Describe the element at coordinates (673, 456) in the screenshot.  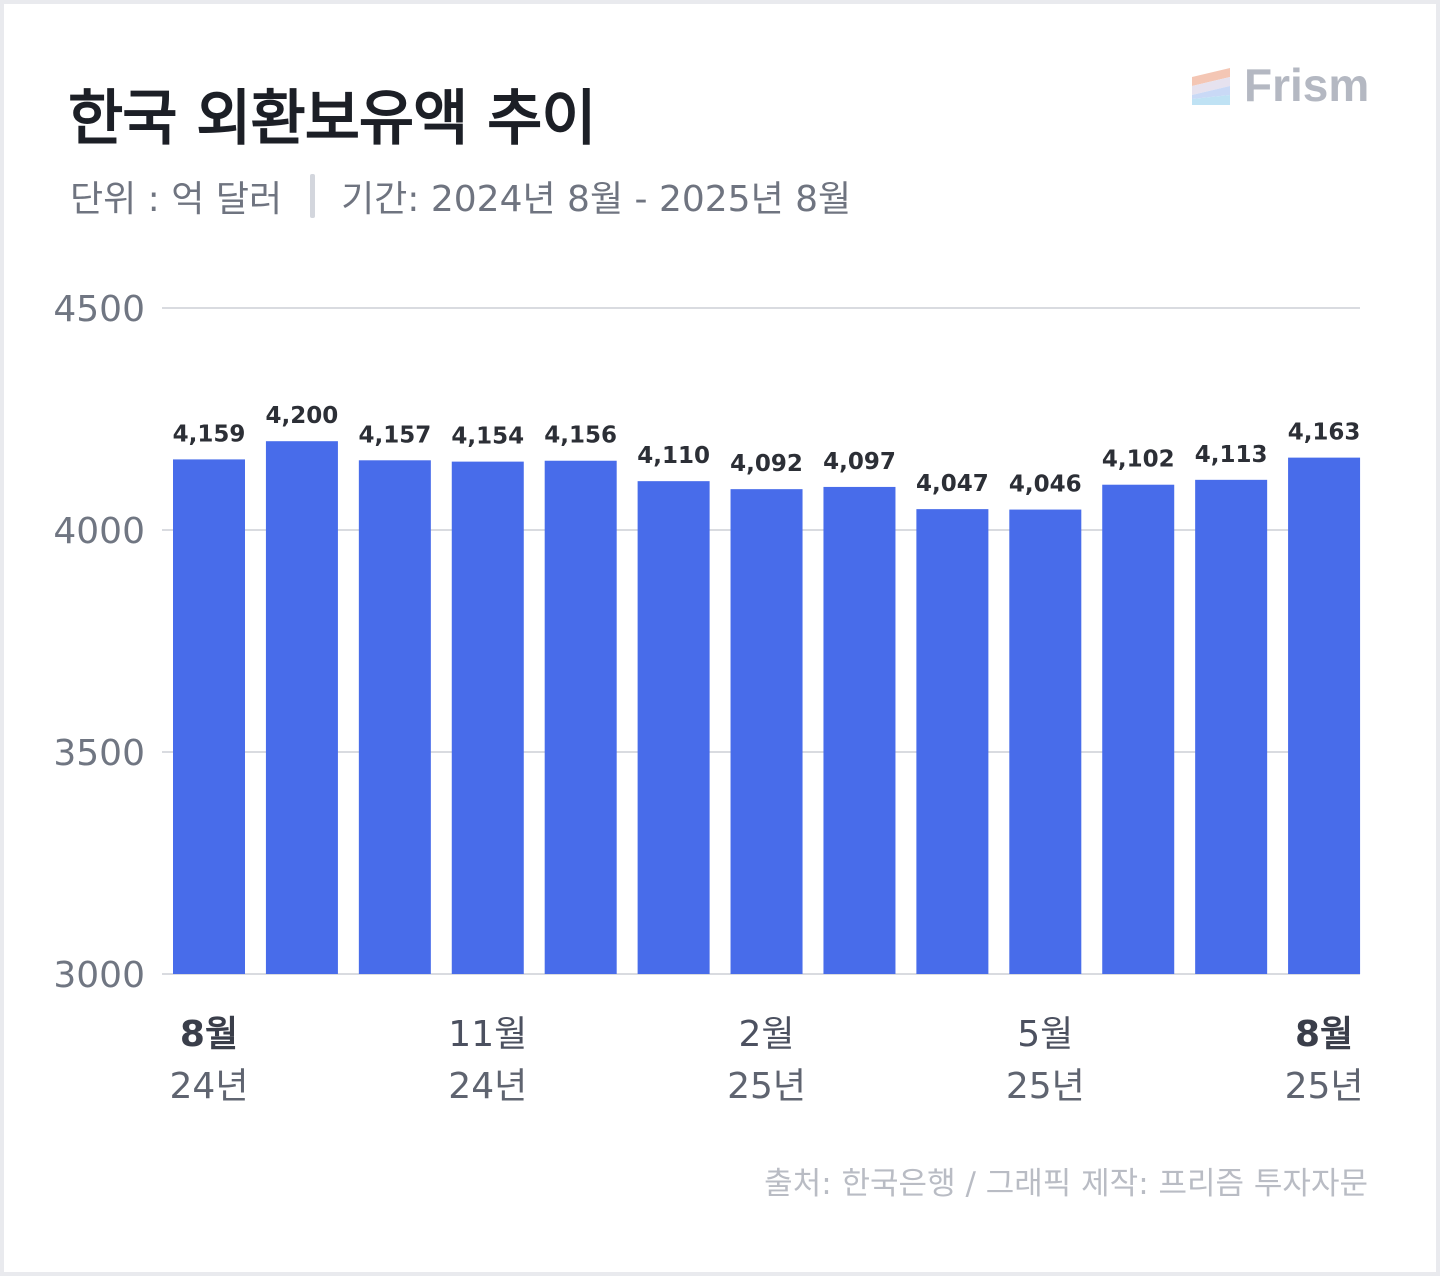
I see `data-label: 4,110` at that location.